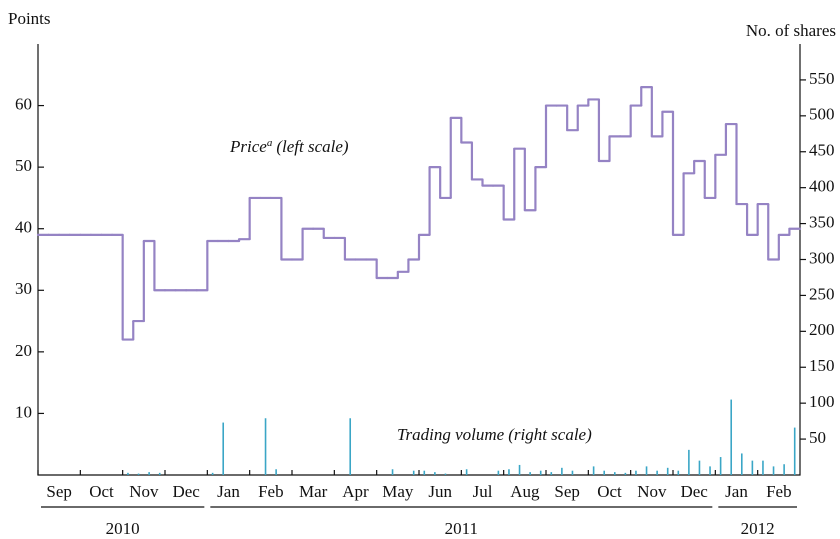 The image size is (840, 539). I want to click on y-tick-label: 30, so click(23, 288).